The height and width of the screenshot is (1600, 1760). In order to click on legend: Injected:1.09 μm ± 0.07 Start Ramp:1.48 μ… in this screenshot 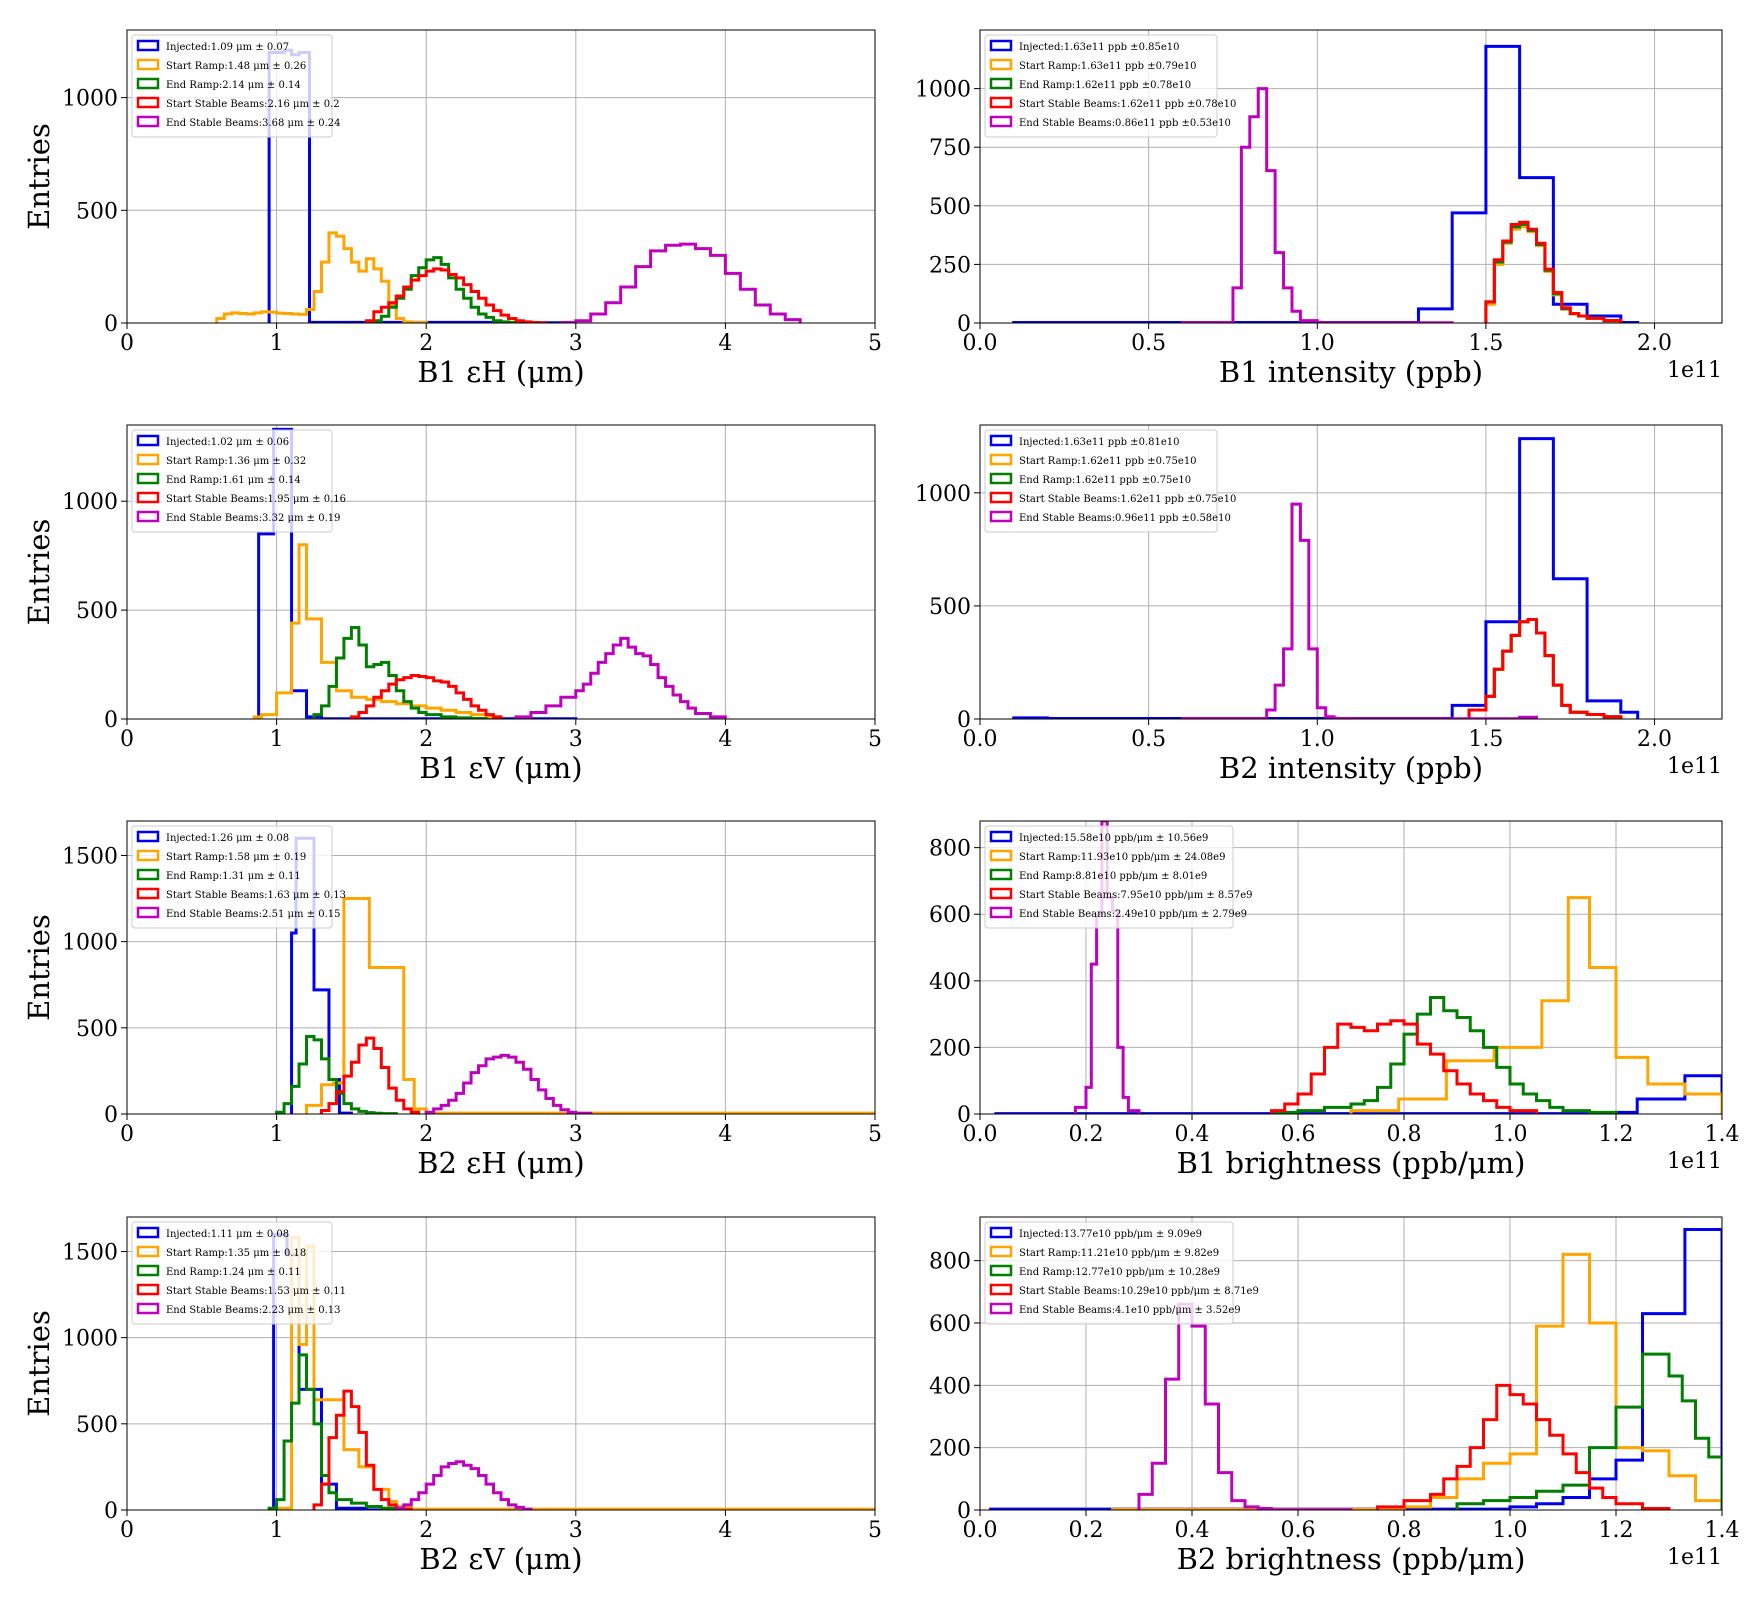, I will do `click(236, 86)`.